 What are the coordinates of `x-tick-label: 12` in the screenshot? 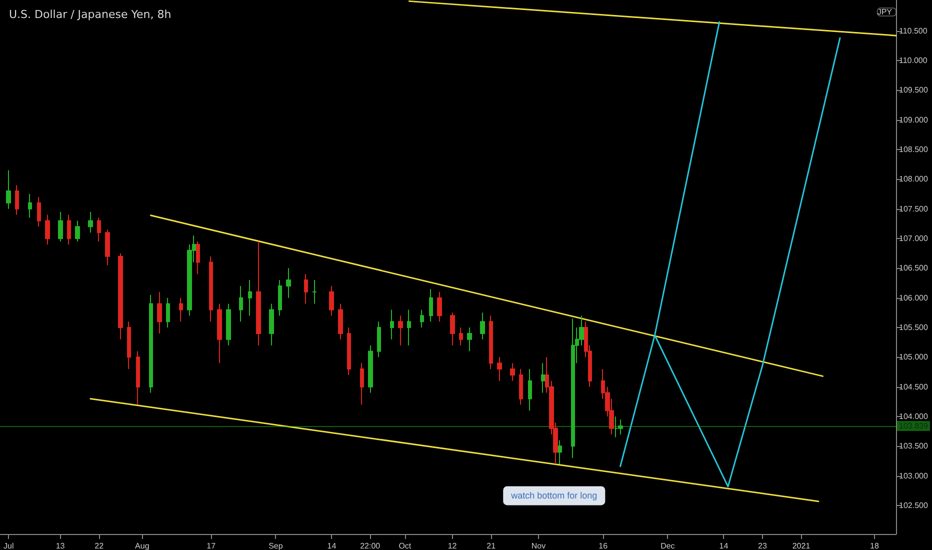 It's located at (453, 546).